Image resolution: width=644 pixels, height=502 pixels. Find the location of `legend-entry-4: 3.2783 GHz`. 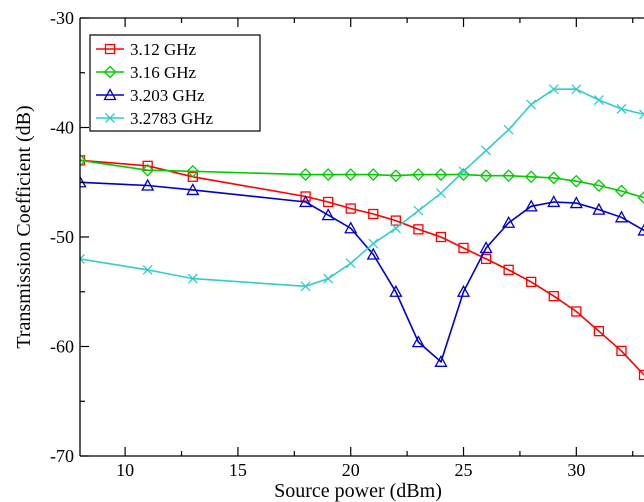

legend-entry-4: 3.2783 GHz is located at coordinates (155, 118).